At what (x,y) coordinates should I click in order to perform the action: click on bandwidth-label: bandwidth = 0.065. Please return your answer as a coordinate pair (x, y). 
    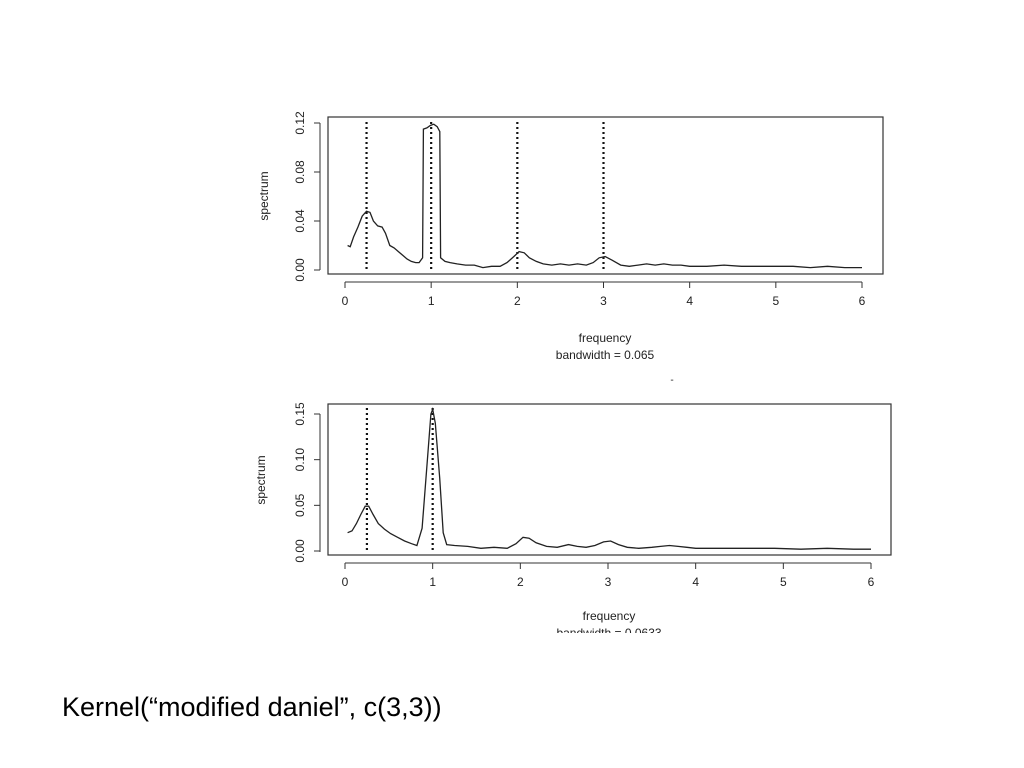
    Looking at the image, I should click on (605, 355).